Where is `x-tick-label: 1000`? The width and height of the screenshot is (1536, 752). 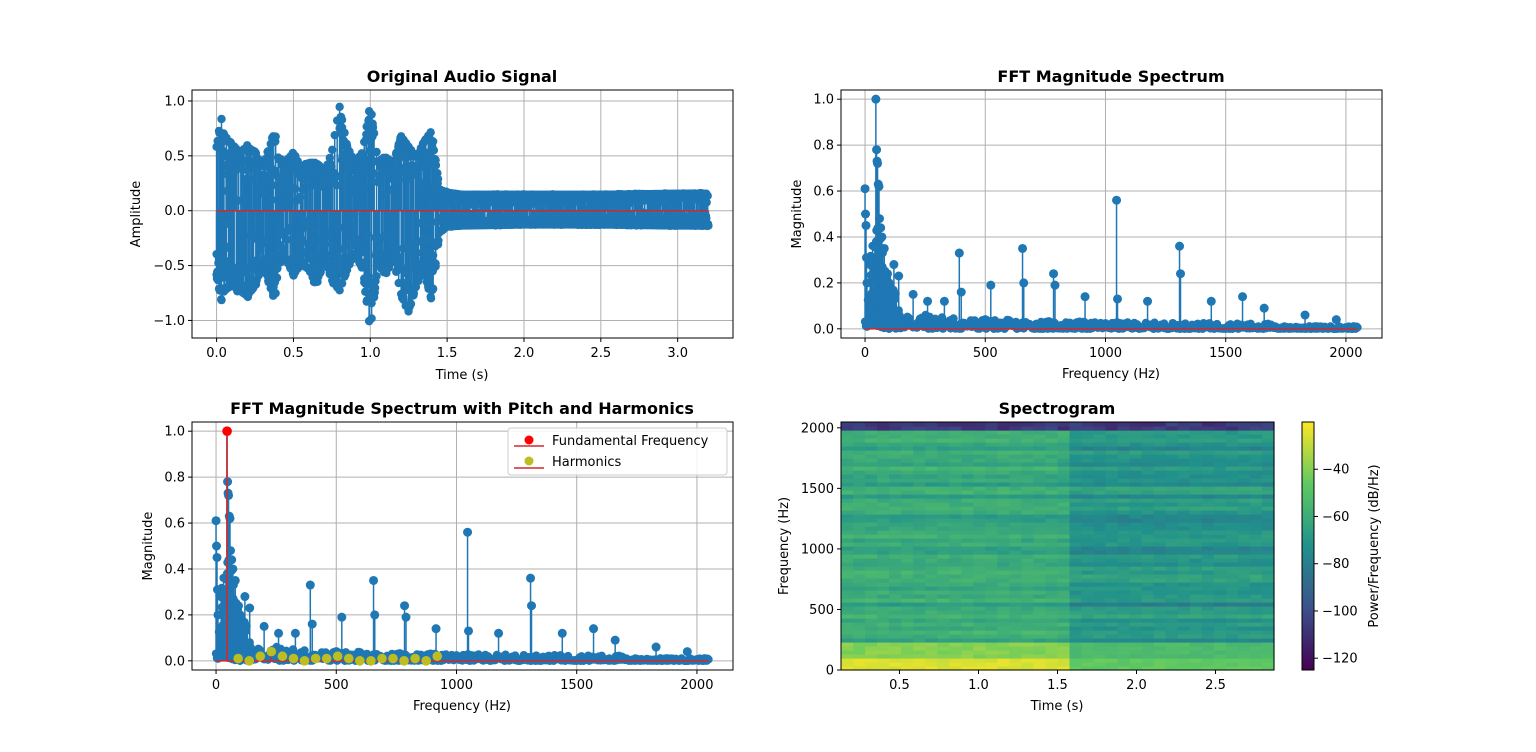 x-tick-label: 1000 is located at coordinates (1105, 353).